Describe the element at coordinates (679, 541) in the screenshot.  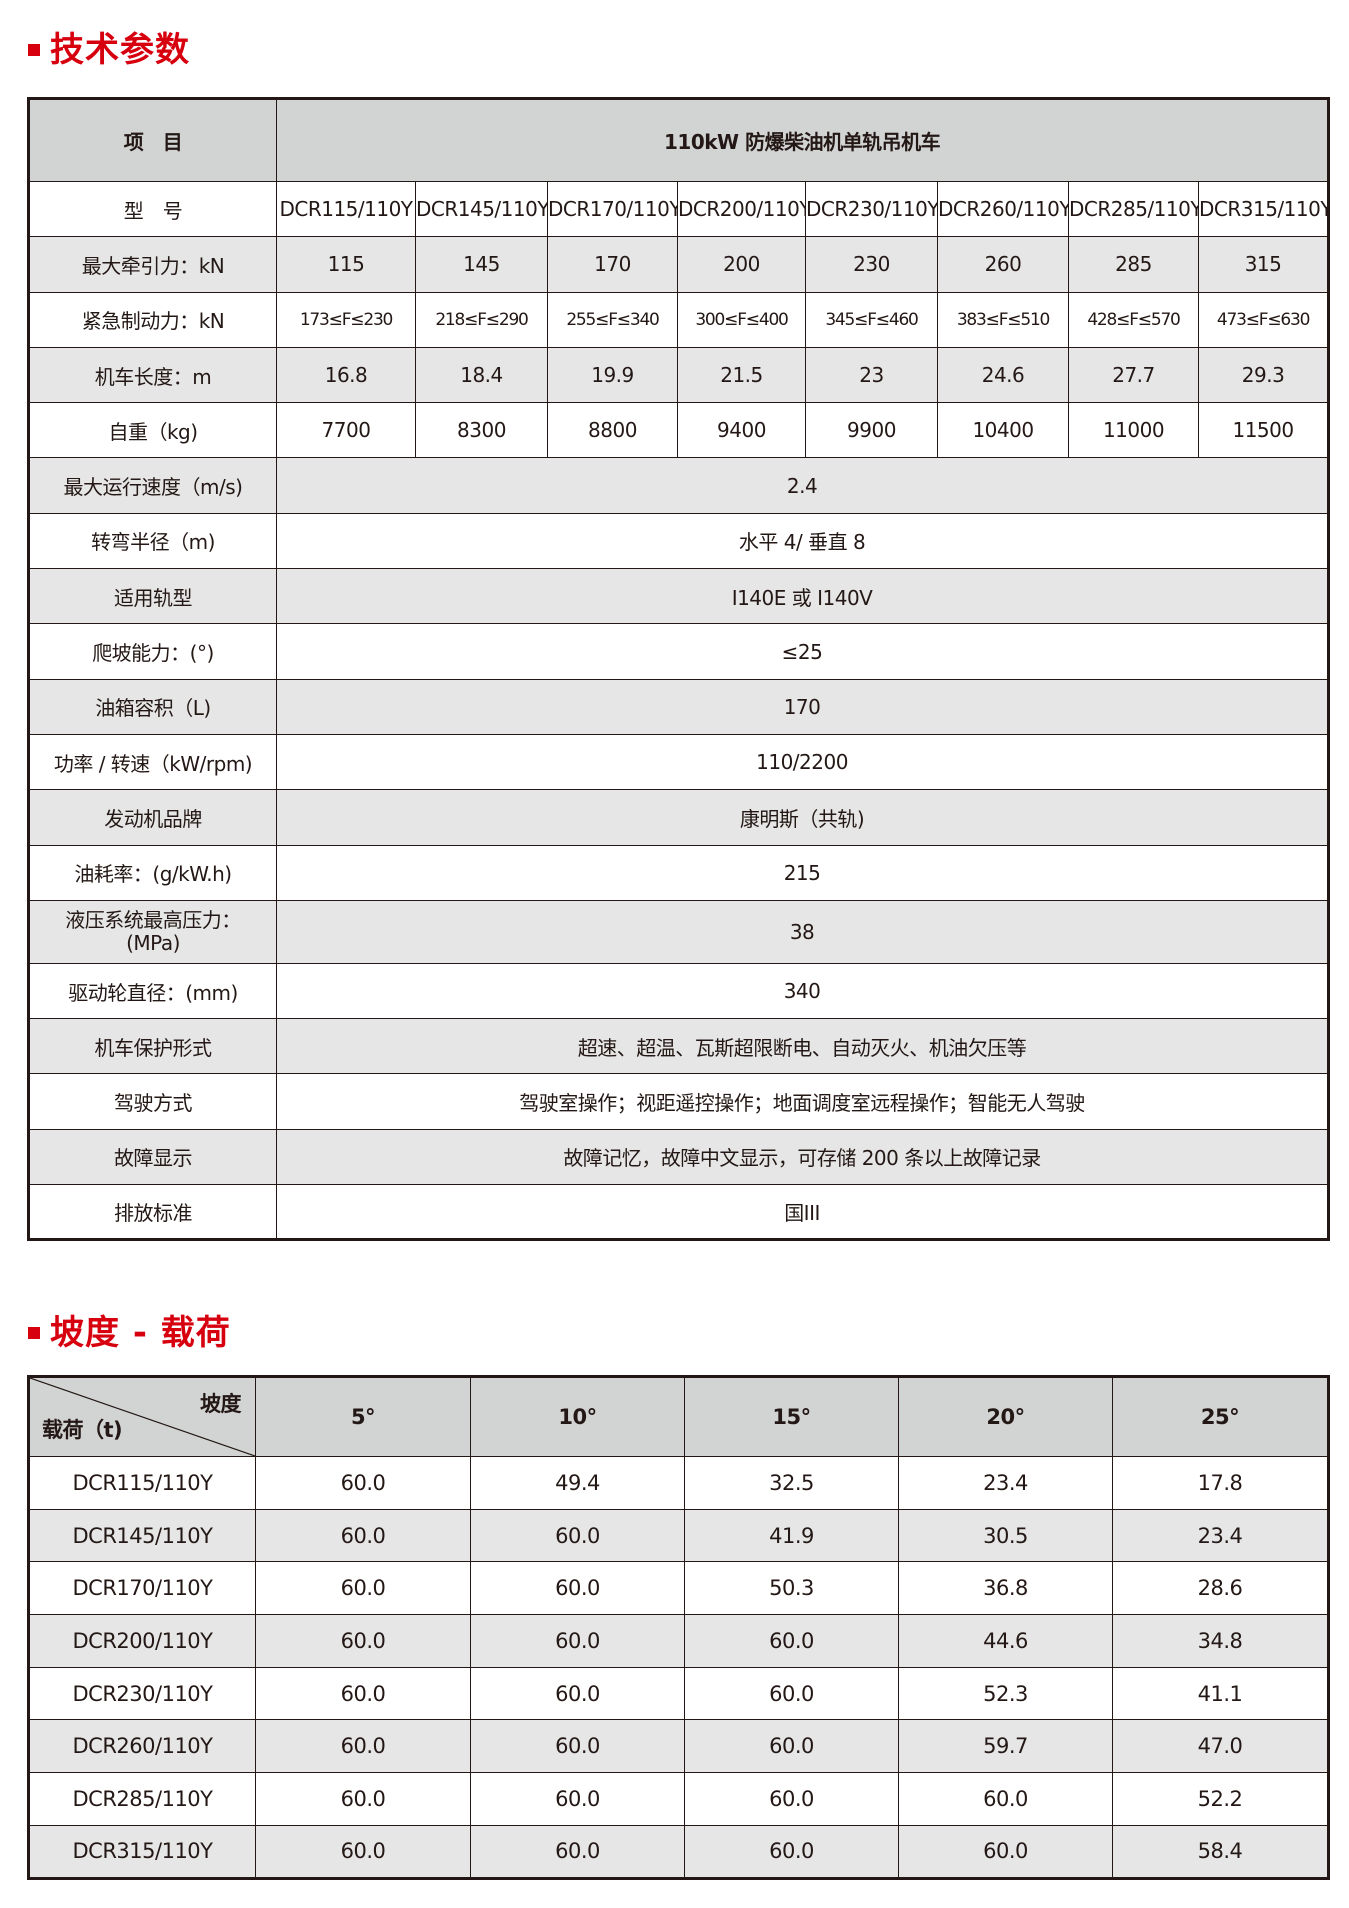
I see `spec-row: 转弯半径（m) 水平 4/ 垂直 8` at that location.